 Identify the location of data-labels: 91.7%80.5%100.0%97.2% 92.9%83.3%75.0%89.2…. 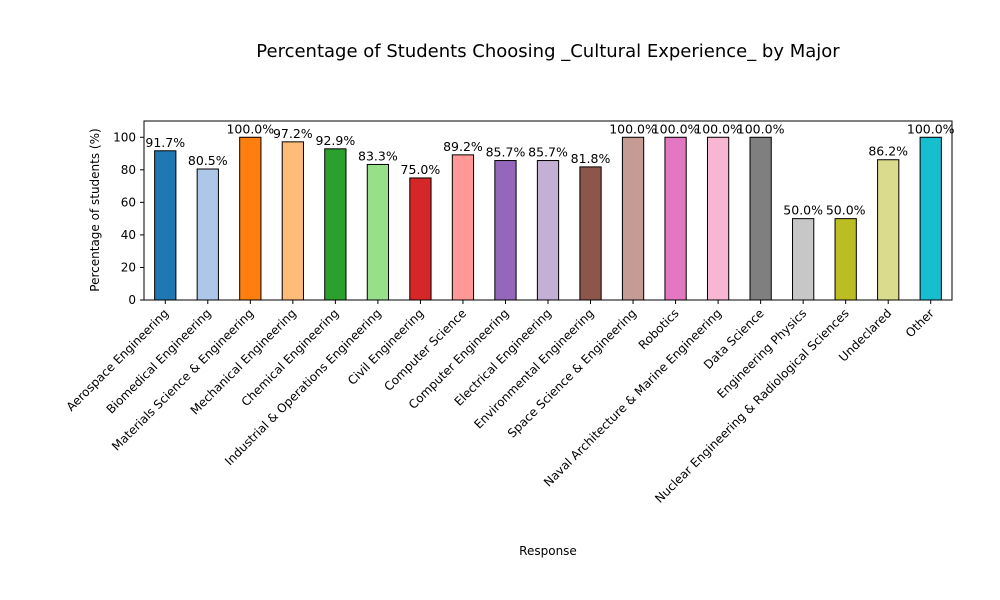
(549, 169).